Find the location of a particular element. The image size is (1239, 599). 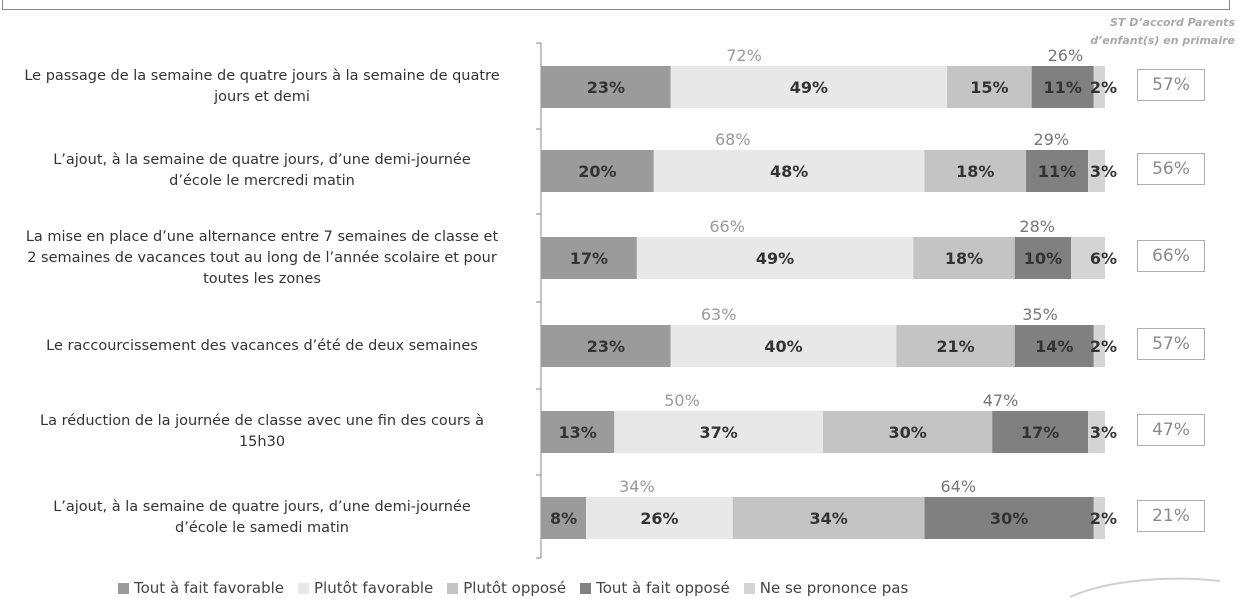

data-label: 34% is located at coordinates (828, 518).